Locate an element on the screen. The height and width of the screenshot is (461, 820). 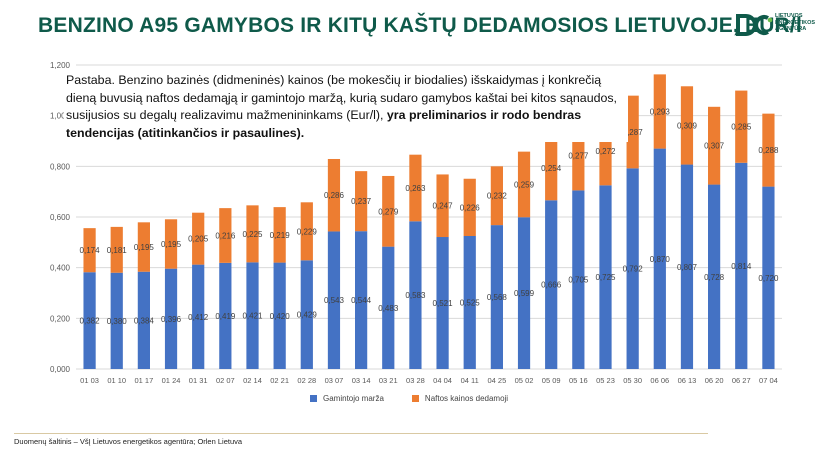
x-tick-label: 04 25 is located at coordinates (496, 380).